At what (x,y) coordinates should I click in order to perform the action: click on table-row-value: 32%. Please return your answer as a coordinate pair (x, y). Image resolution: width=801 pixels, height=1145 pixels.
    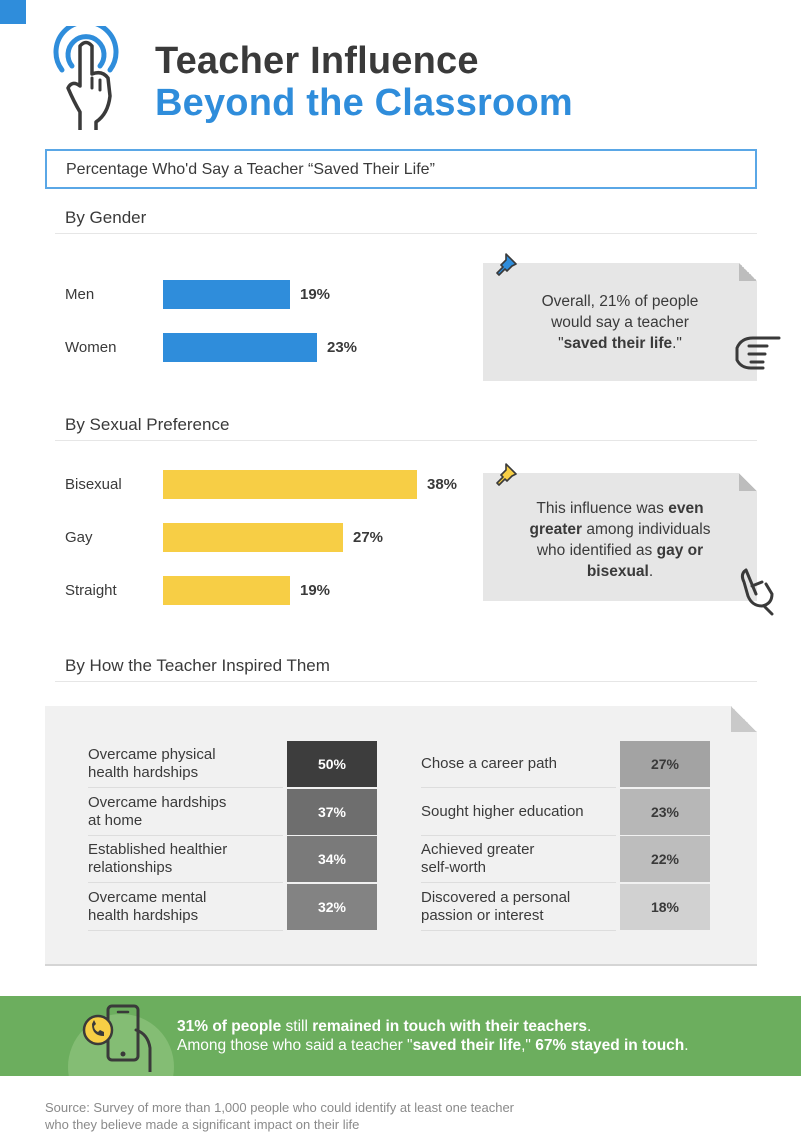
    Looking at the image, I should click on (332, 907).